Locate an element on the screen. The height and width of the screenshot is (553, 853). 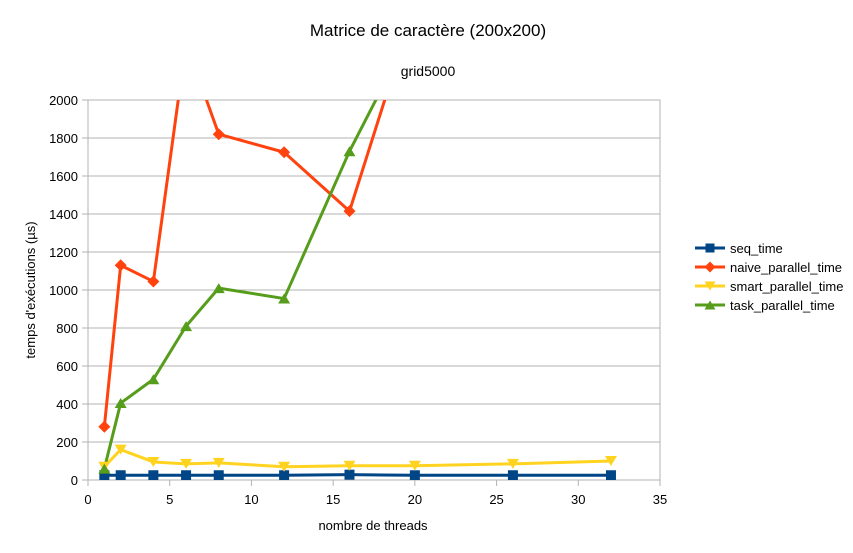
legend-label: naive_parallel_time is located at coordinates (786, 267).